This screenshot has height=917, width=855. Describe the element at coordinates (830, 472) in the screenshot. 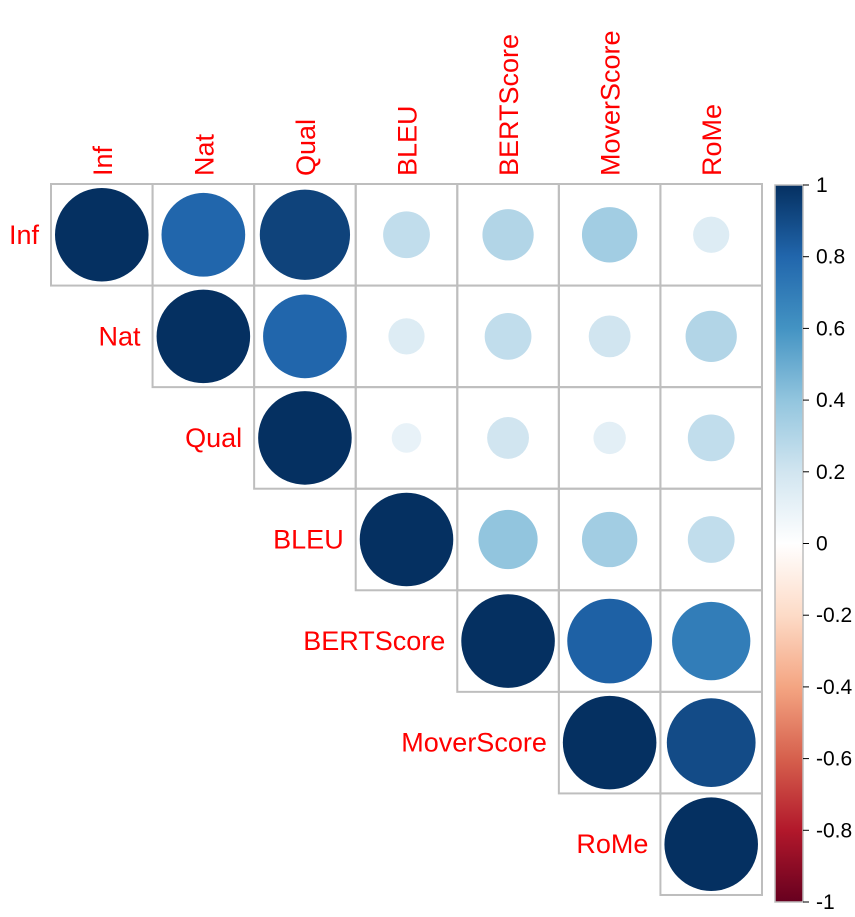

I see `colorbar-tick-label: 0.2` at that location.